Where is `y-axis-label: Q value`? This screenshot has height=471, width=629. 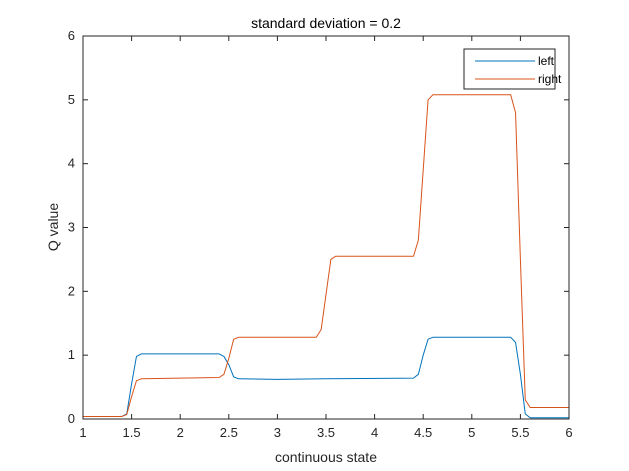 y-axis-label: Q value is located at coordinates (53, 227).